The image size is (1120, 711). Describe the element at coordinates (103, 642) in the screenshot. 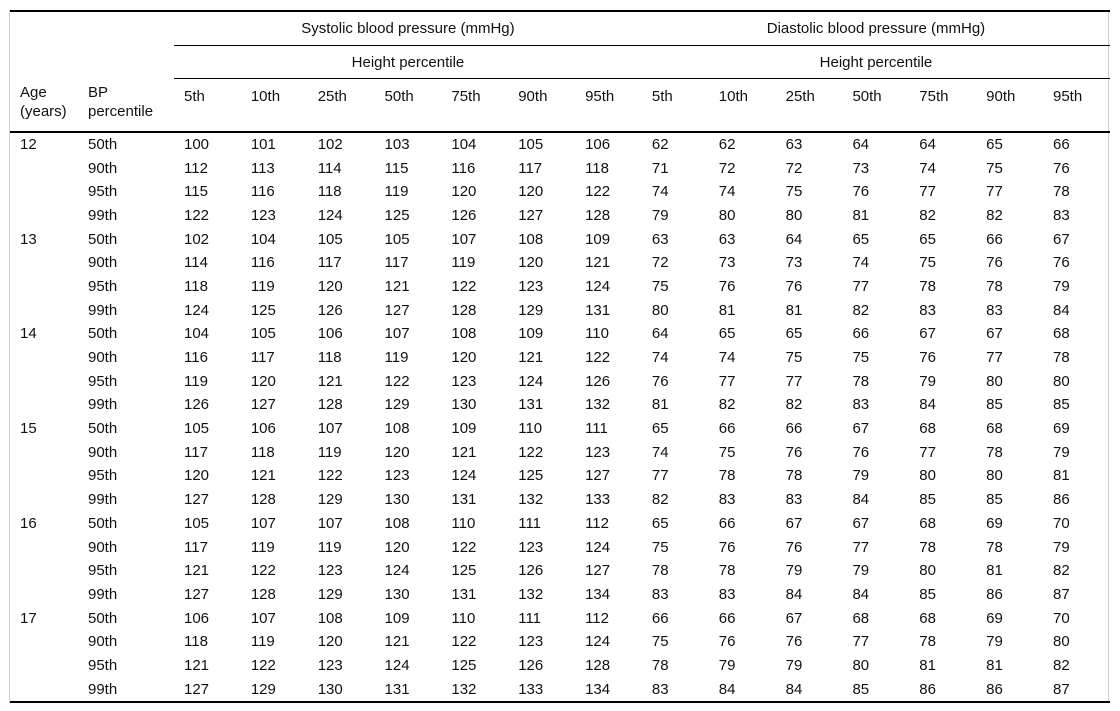

I see `bp-percentile-cell: 90th` at that location.